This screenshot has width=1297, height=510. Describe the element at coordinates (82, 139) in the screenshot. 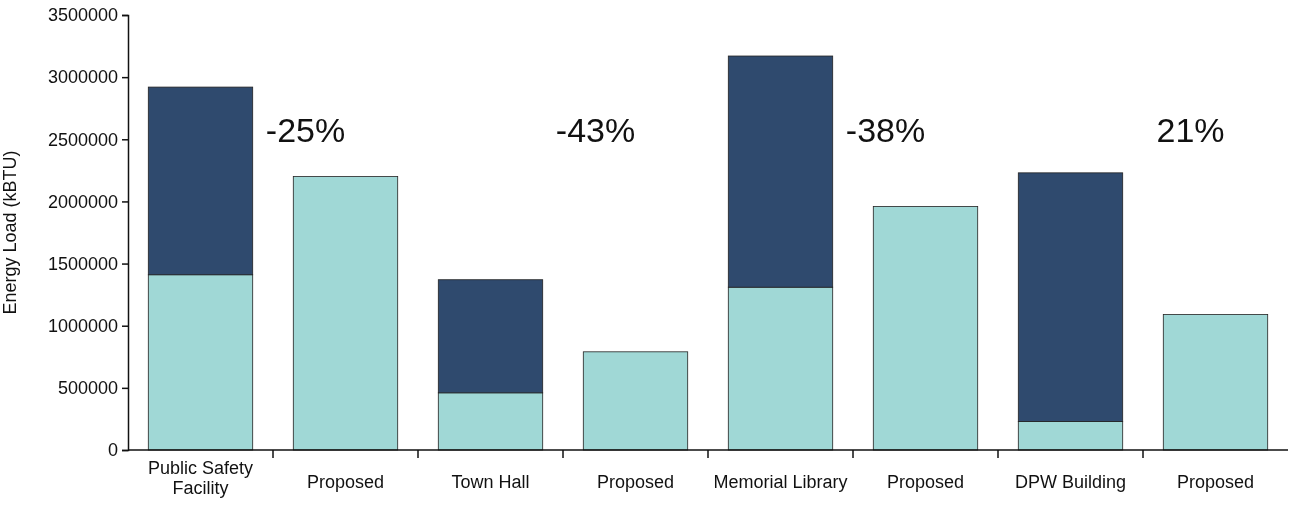

I see `y-tick-label: 2500000` at that location.